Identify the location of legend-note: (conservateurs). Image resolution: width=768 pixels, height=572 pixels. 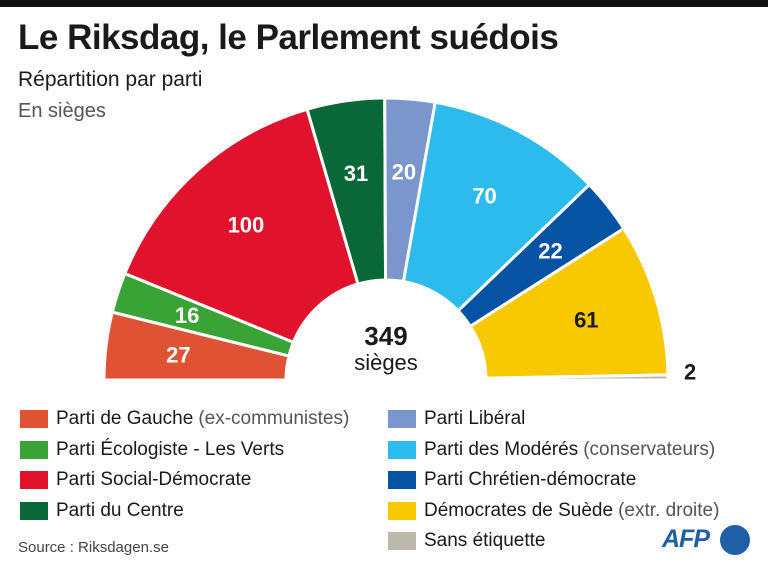
(649, 449).